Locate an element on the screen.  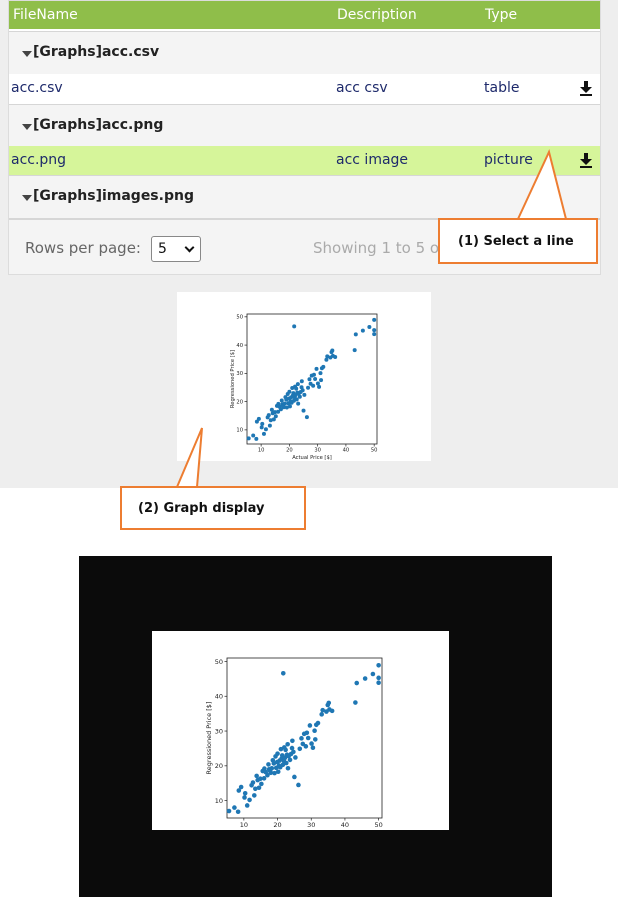
pagination-status: Showing 1 to 5 o is located at coordinates (376, 248).